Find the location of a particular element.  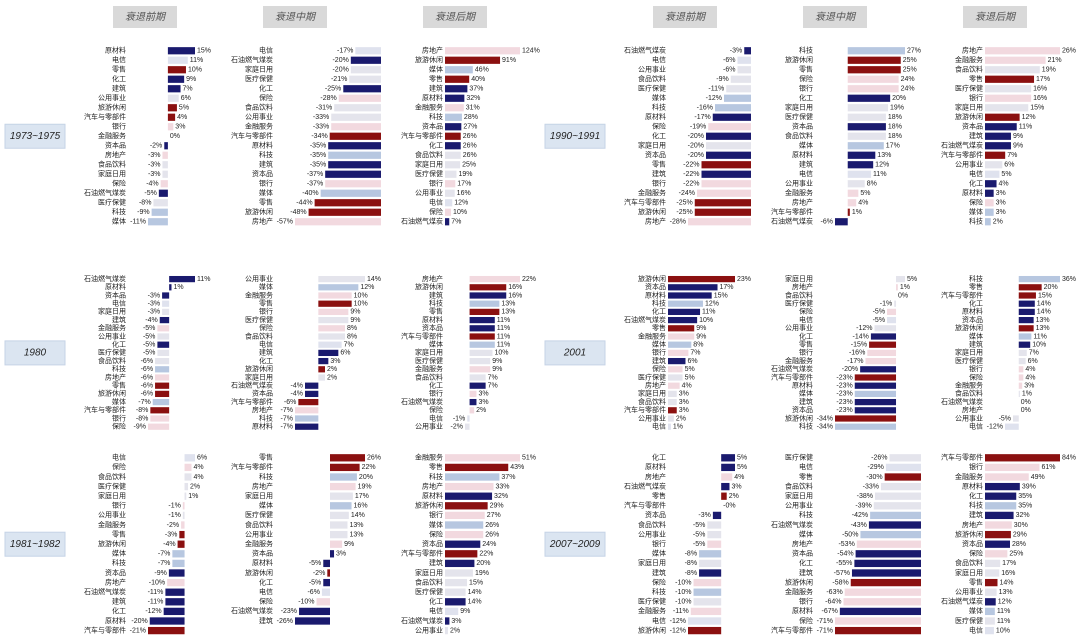

value-label: -1% is located at coordinates (174, 506).